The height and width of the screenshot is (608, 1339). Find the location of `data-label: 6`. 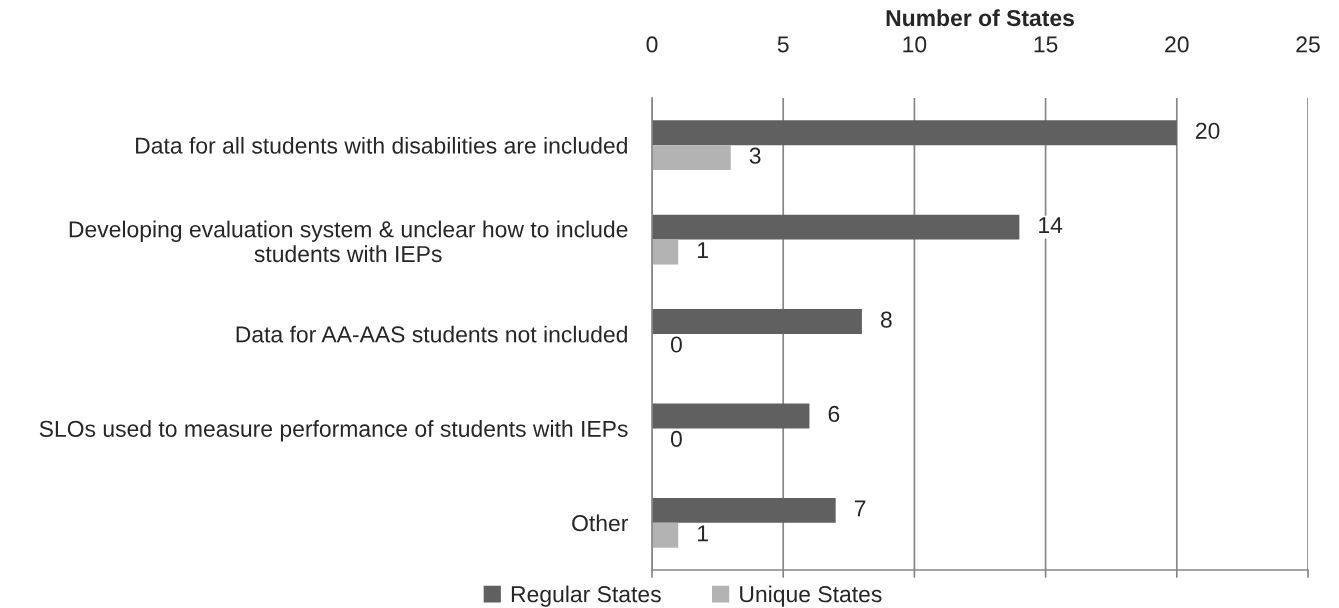

data-label: 6 is located at coordinates (834, 414).